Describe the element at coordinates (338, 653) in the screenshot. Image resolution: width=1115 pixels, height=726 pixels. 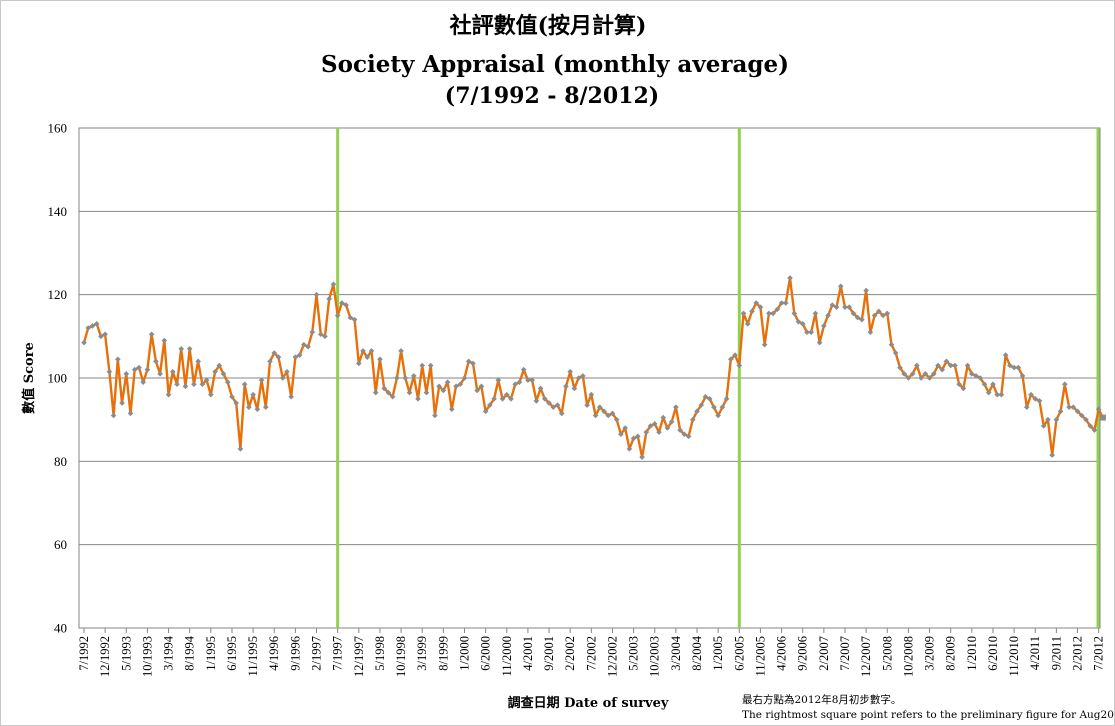
I see `x-tick-label: 7/1997` at that location.